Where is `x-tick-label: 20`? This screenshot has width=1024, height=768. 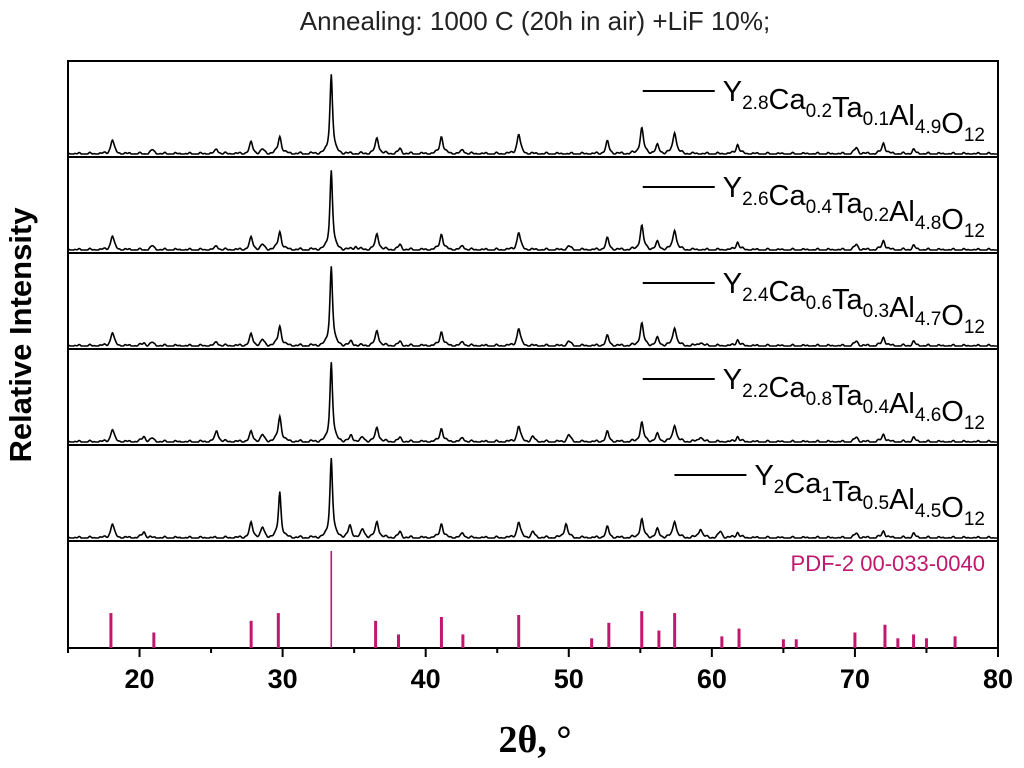 x-tick-label: 20 is located at coordinates (140, 679).